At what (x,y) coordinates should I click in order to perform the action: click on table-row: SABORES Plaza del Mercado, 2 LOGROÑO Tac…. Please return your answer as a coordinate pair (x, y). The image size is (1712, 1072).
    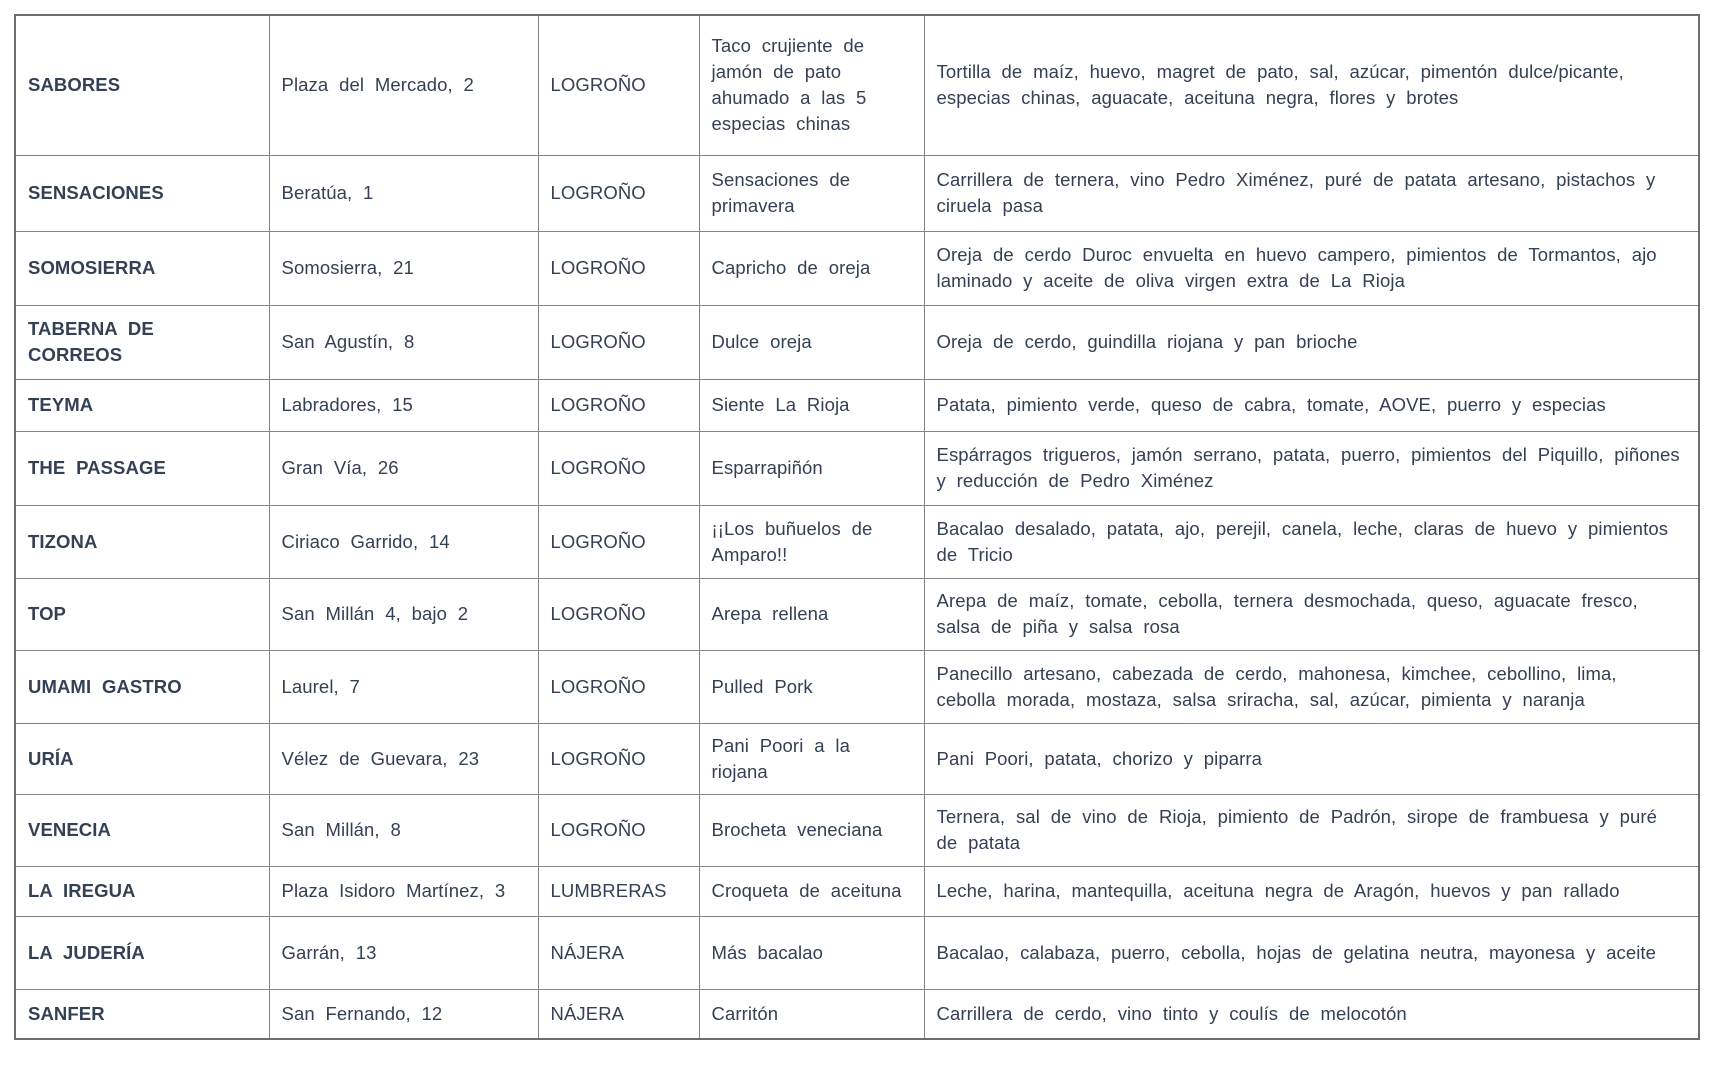
    Looking at the image, I should click on (857, 85).